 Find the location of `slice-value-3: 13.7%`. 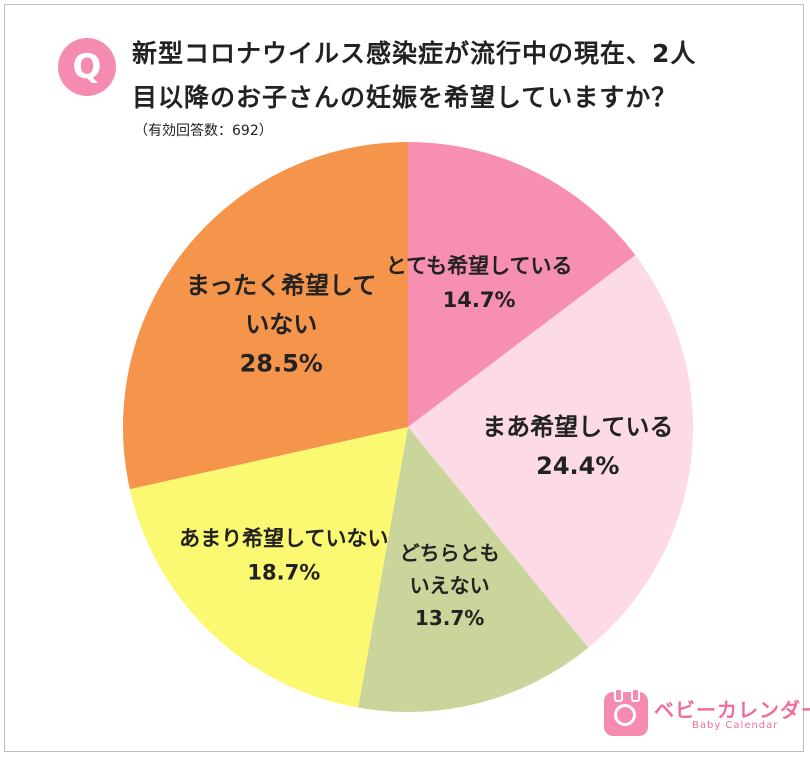

slice-value-3: 13.7% is located at coordinates (449, 618).